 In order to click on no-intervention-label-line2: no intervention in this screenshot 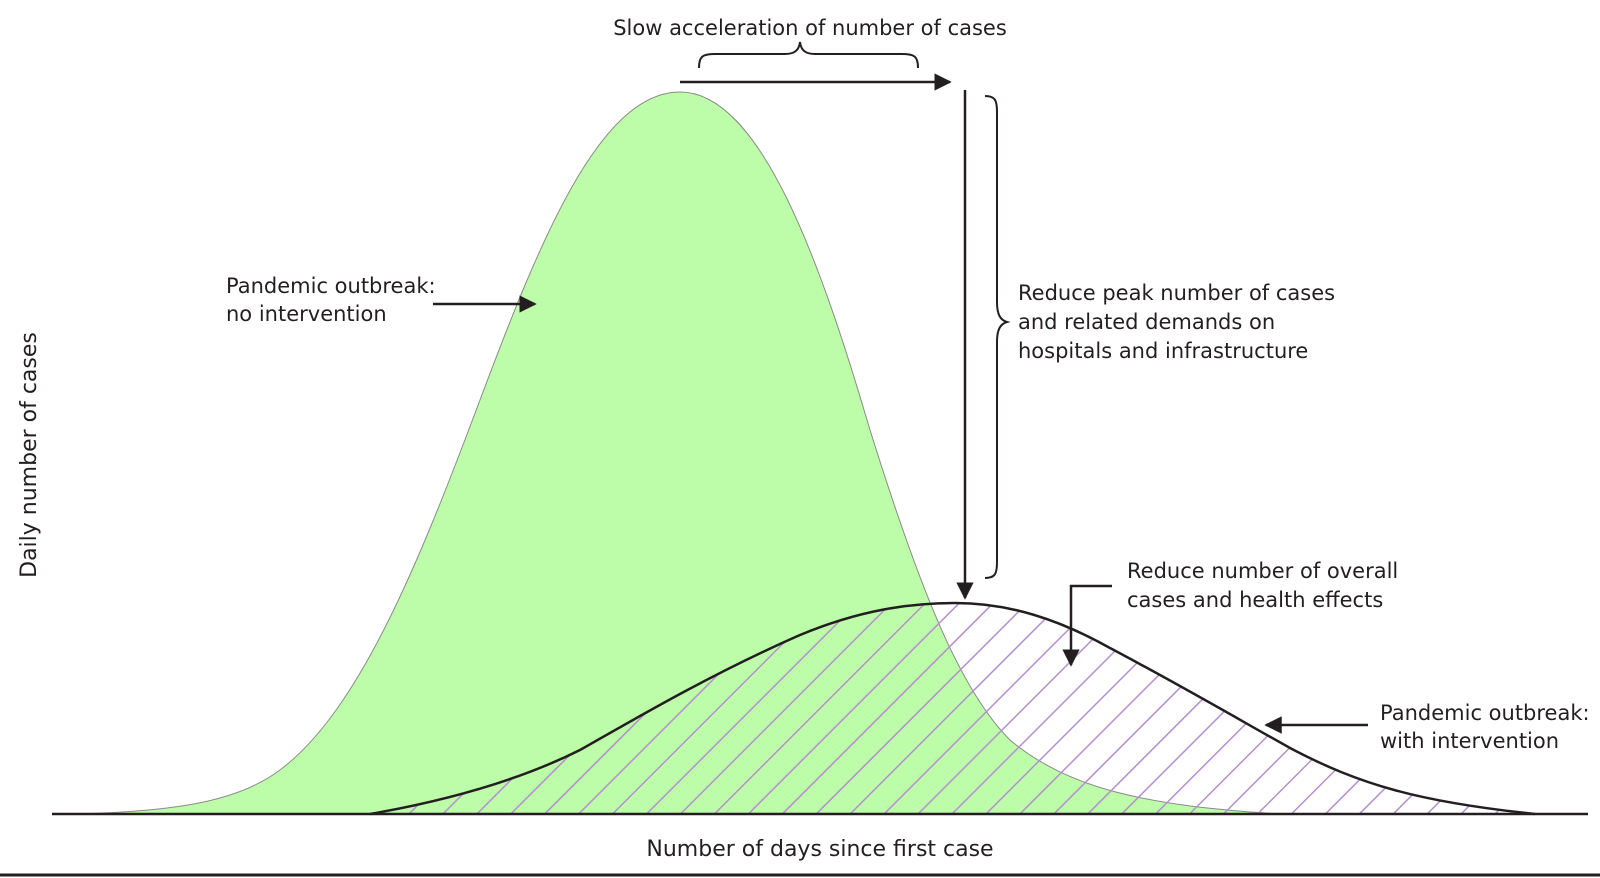, I will do `click(306, 314)`.